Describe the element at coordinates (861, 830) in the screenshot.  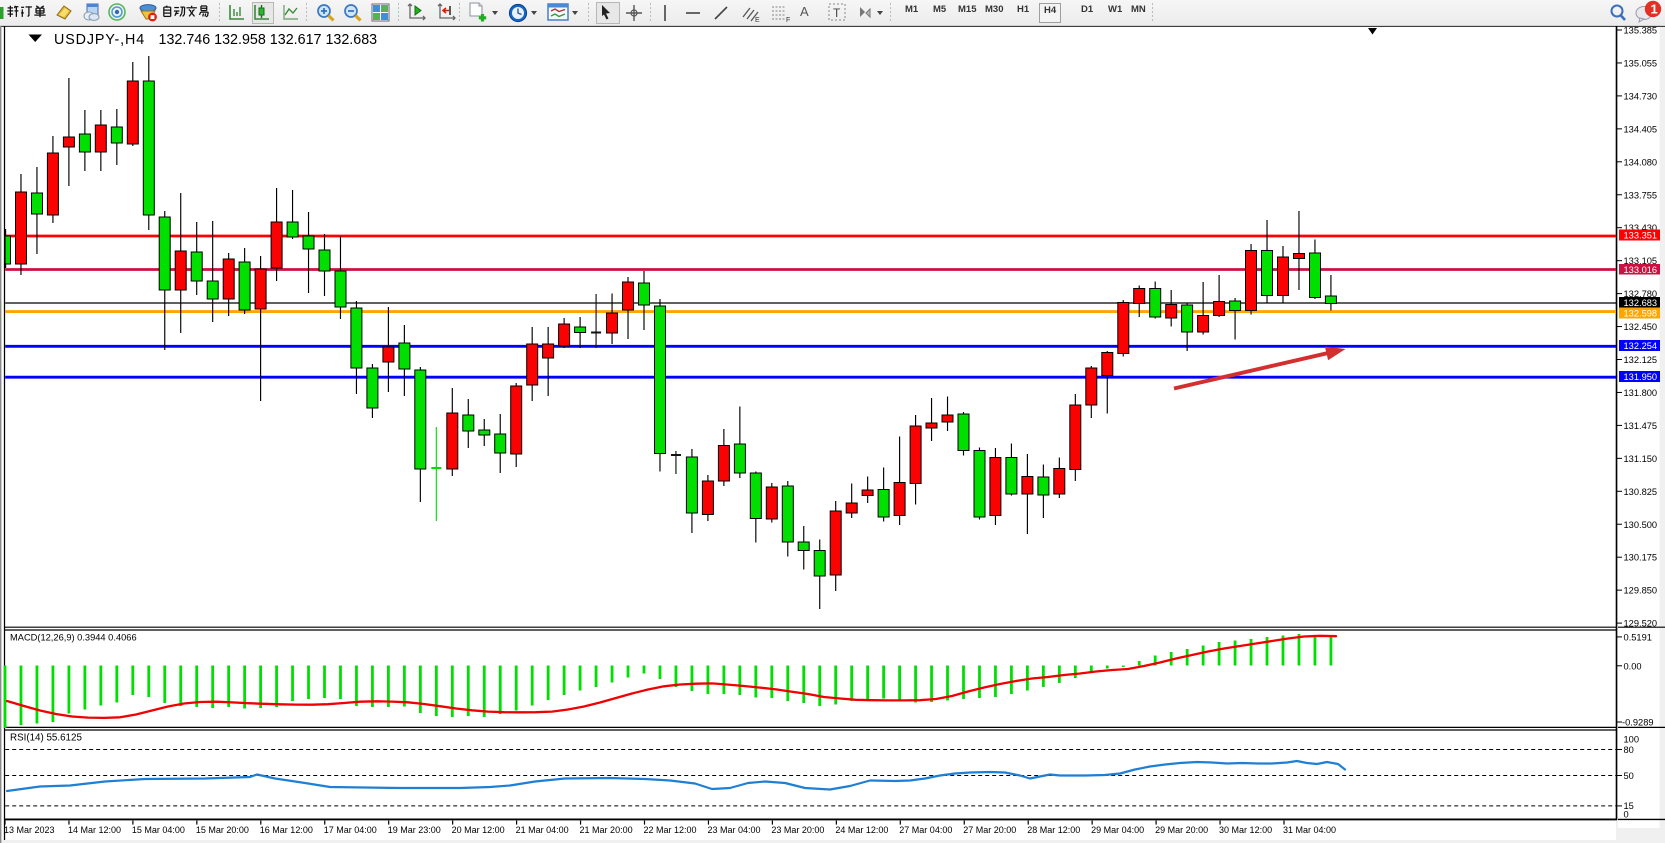
I see `svg-text: 24 Mar 12:00` at that location.